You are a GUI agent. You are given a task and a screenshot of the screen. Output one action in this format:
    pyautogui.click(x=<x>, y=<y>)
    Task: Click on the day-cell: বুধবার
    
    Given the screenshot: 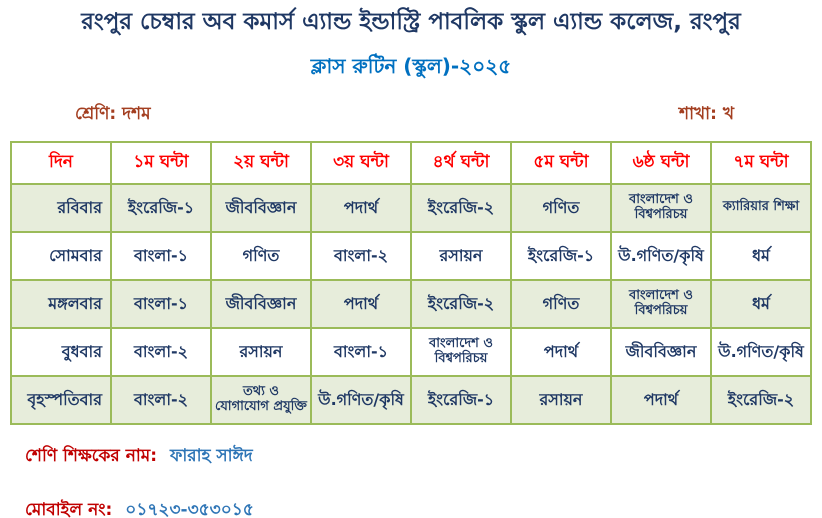 What is the action you would take?
    pyautogui.click(x=61, y=351)
    